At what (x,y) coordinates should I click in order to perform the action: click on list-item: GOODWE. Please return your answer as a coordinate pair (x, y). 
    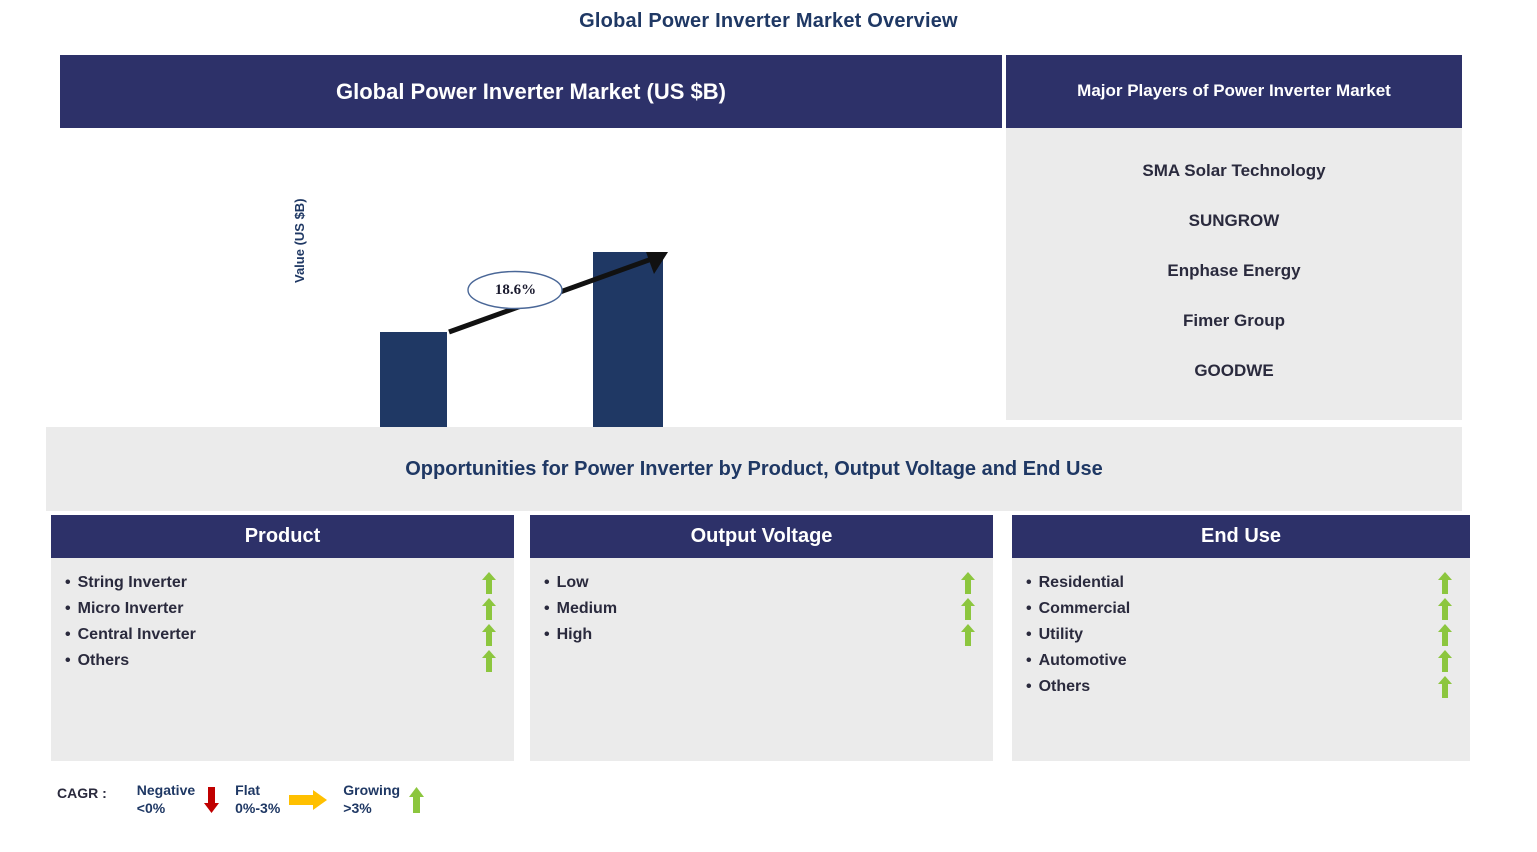
    Looking at the image, I should click on (1234, 370).